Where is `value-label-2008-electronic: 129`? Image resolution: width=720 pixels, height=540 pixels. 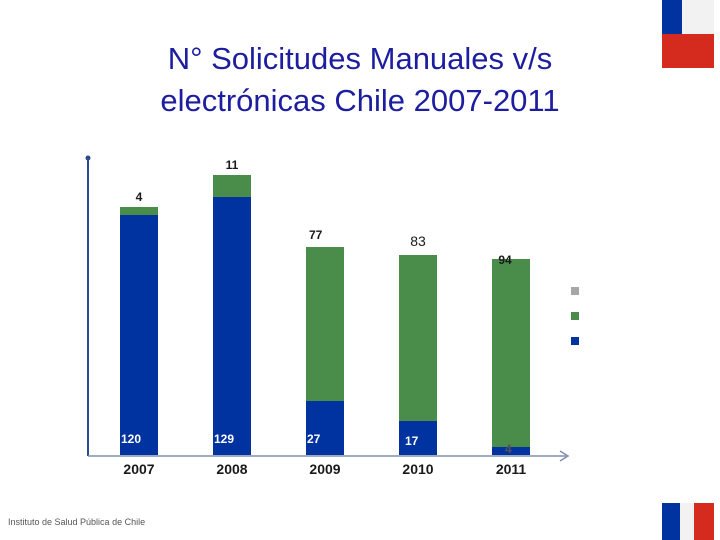 value-label-2008-electronic: 129 is located at coordinates (224, 439).